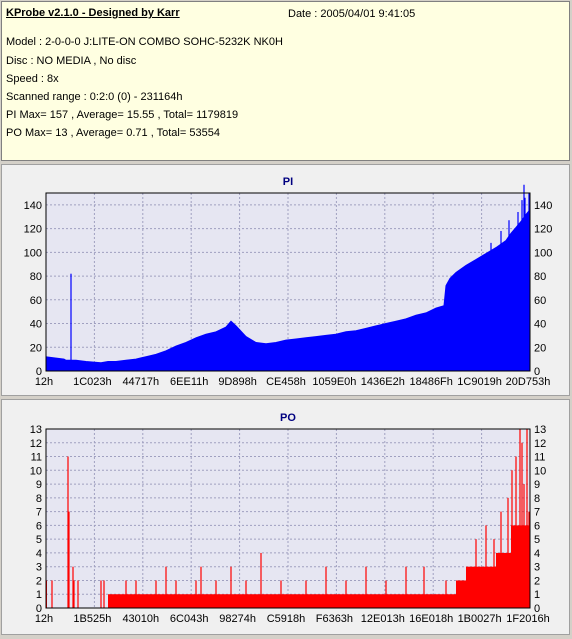  Describe the element at coordinates (543, 230) in the screenshot. I see `y-tick-label-right: 120` at that location.